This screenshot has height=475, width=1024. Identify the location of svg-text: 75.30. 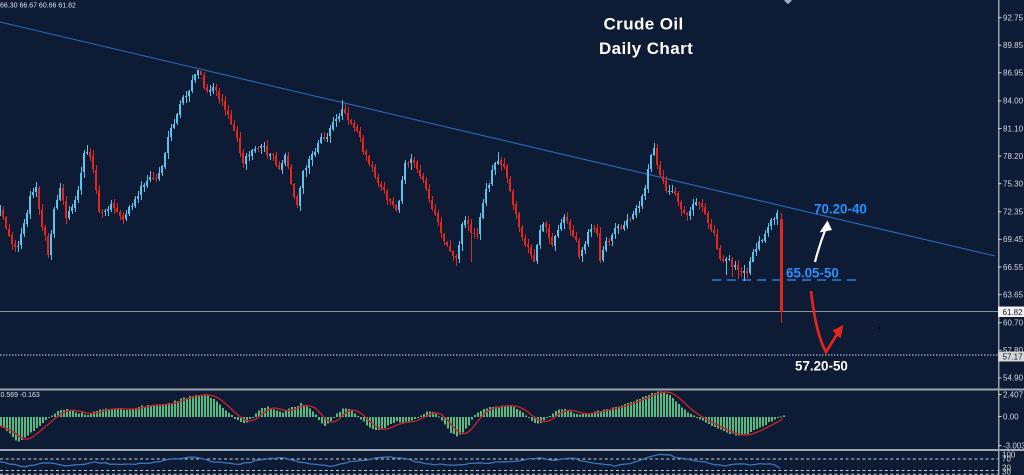
(1013, 184).